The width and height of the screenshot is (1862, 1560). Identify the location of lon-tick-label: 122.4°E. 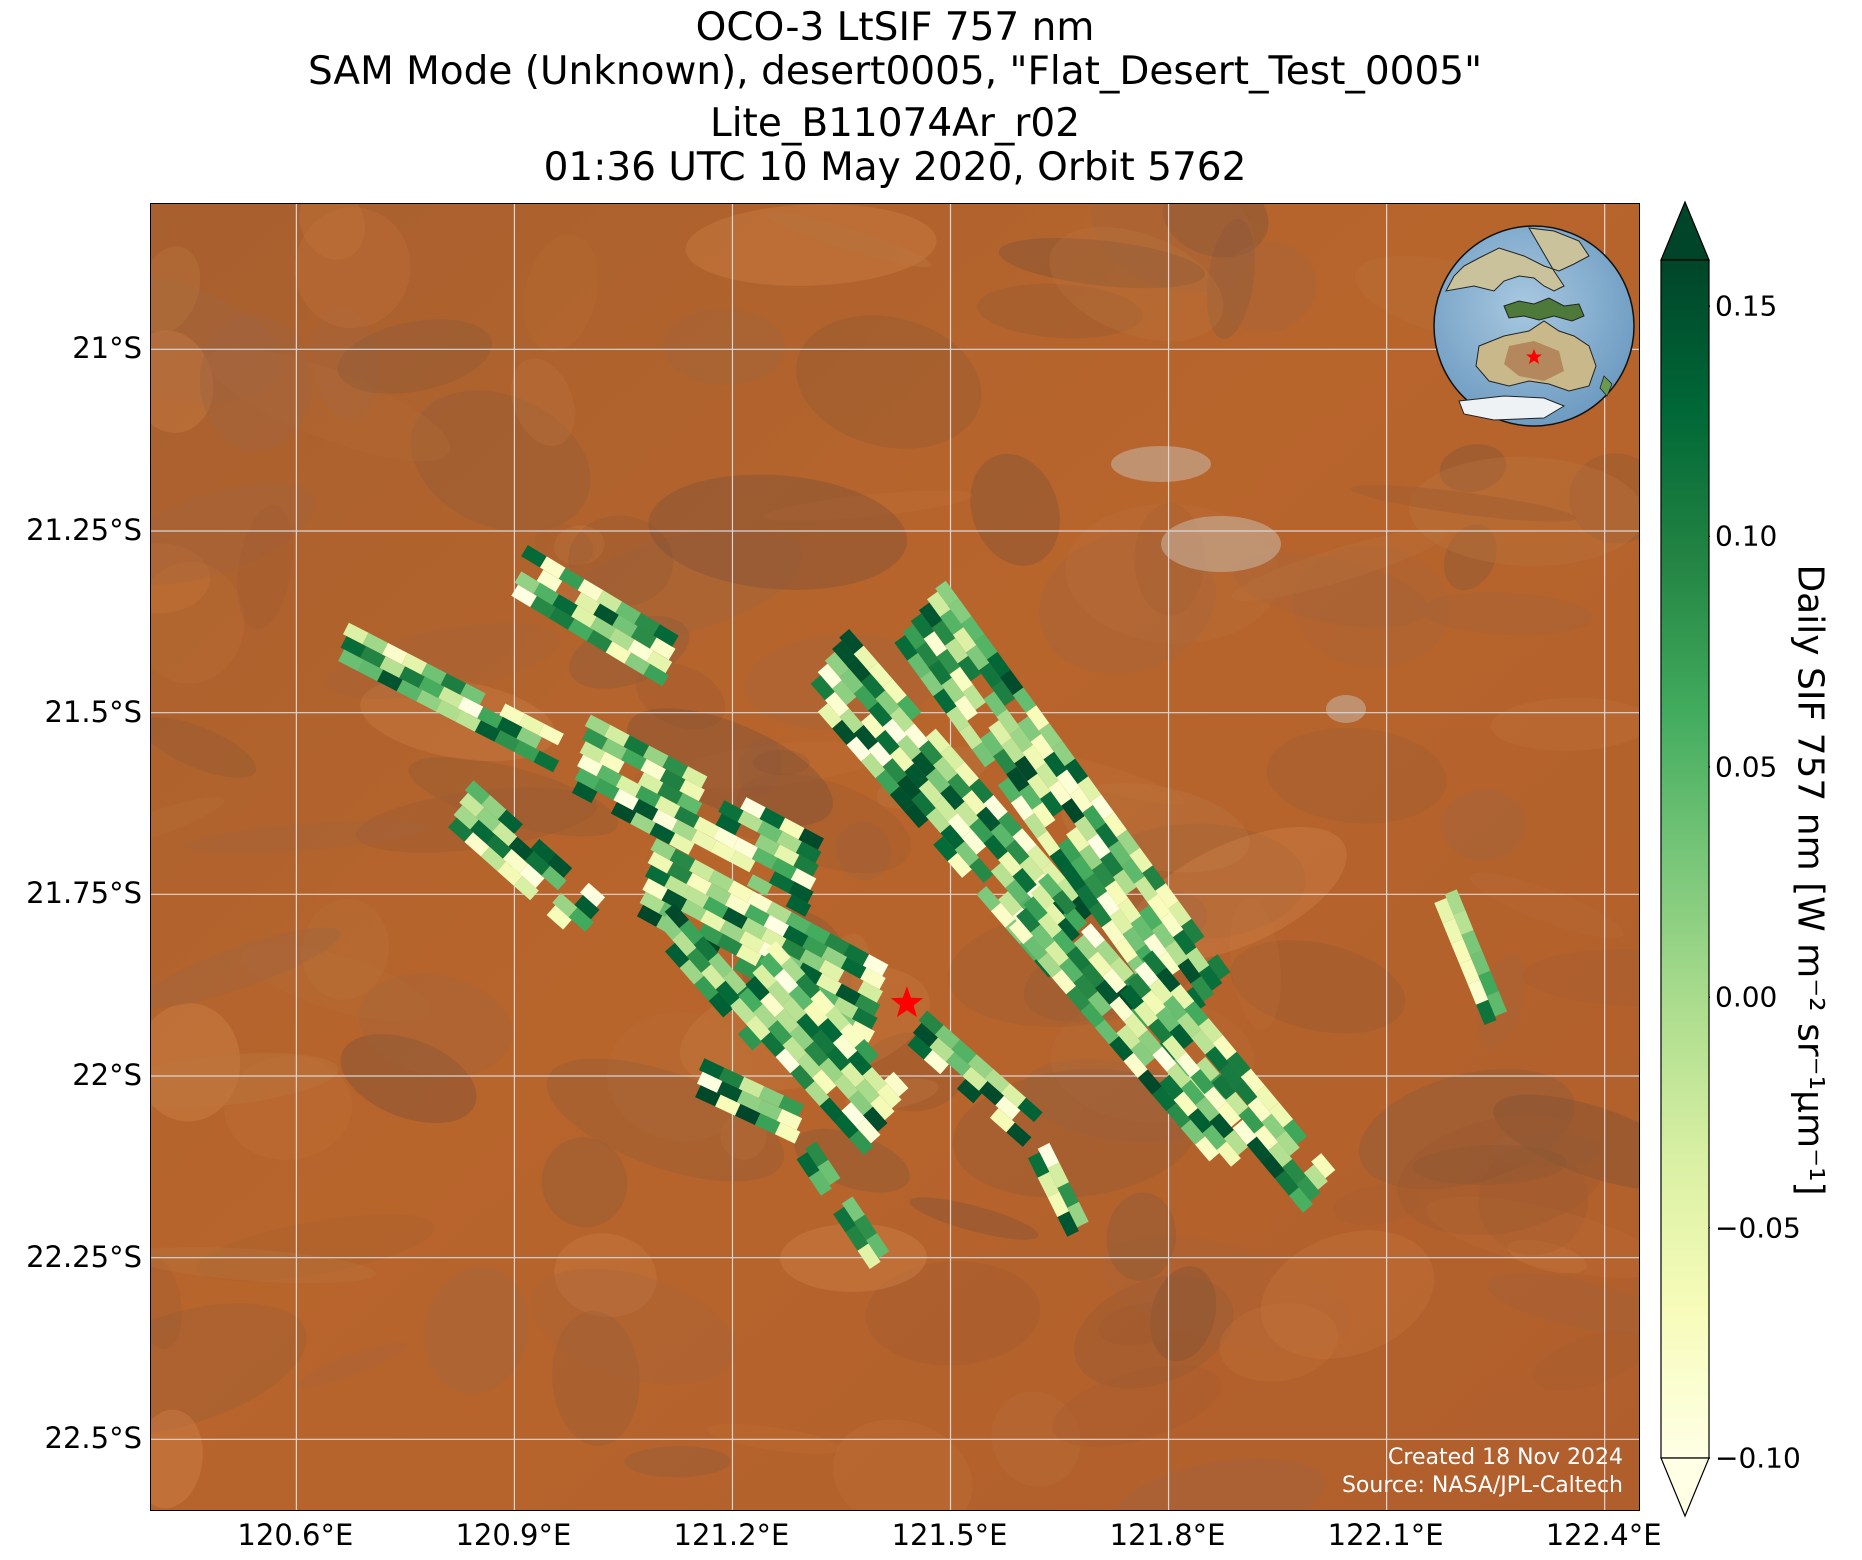
(1603, 1535).